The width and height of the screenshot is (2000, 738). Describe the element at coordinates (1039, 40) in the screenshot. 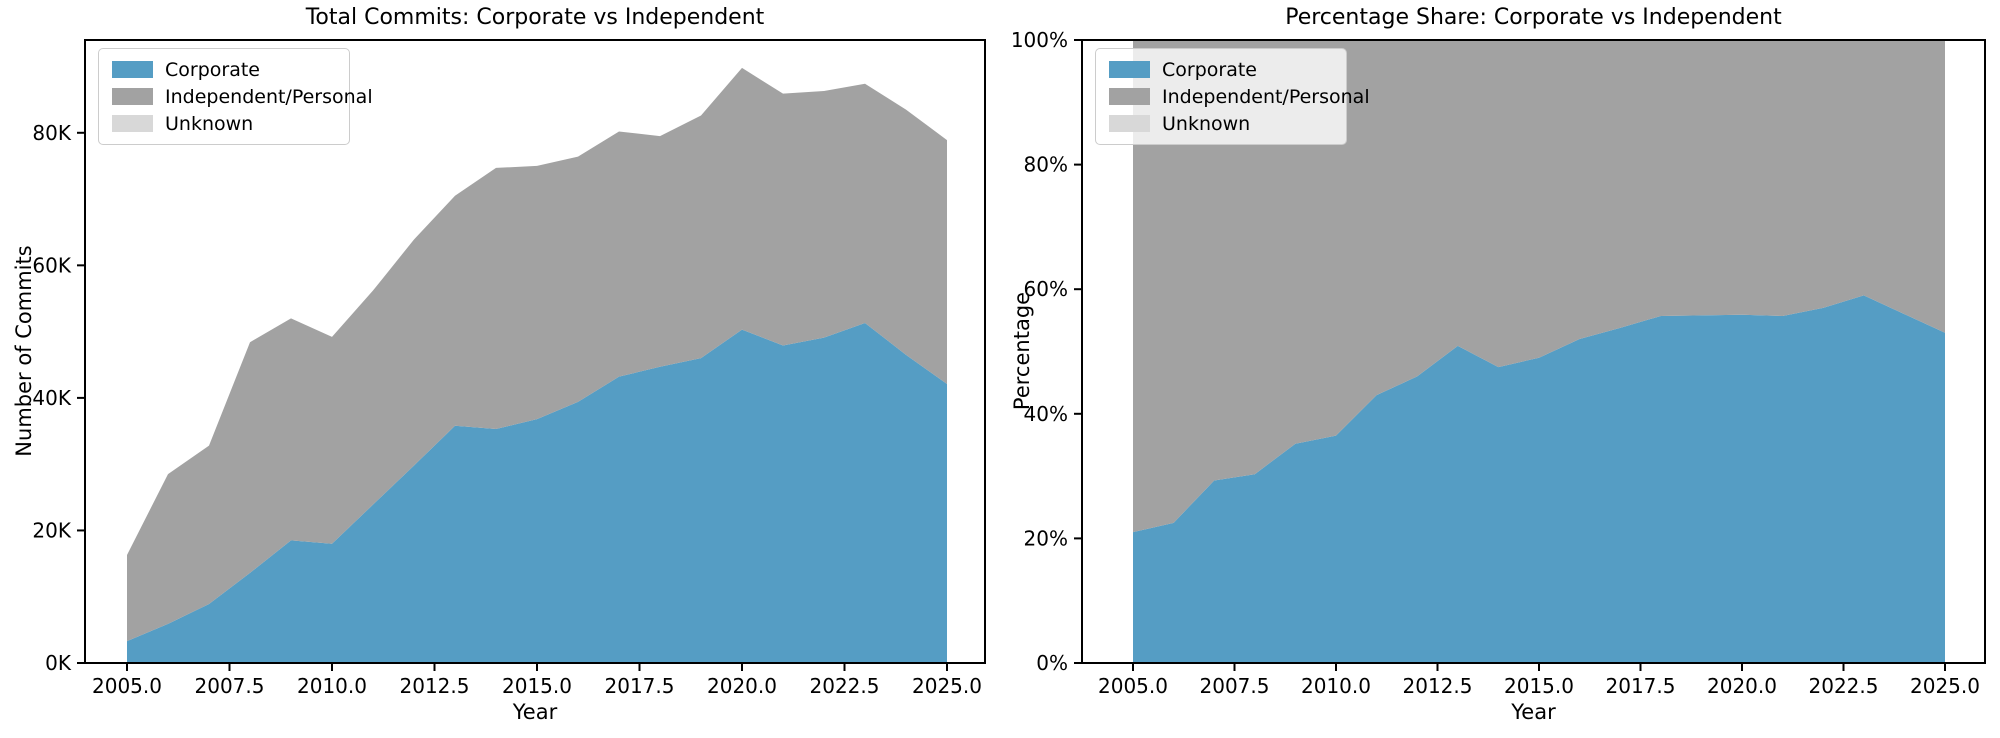

I see `y-tick-label: 100%` at that location.